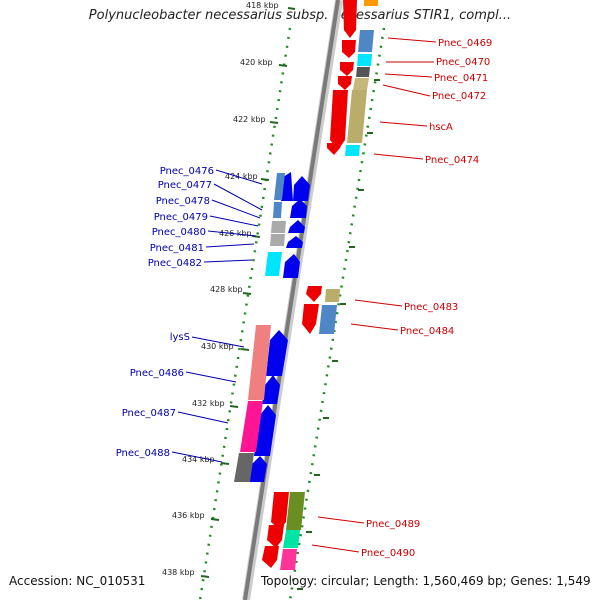  I want to click on minor-ticks, so click(338, 334).